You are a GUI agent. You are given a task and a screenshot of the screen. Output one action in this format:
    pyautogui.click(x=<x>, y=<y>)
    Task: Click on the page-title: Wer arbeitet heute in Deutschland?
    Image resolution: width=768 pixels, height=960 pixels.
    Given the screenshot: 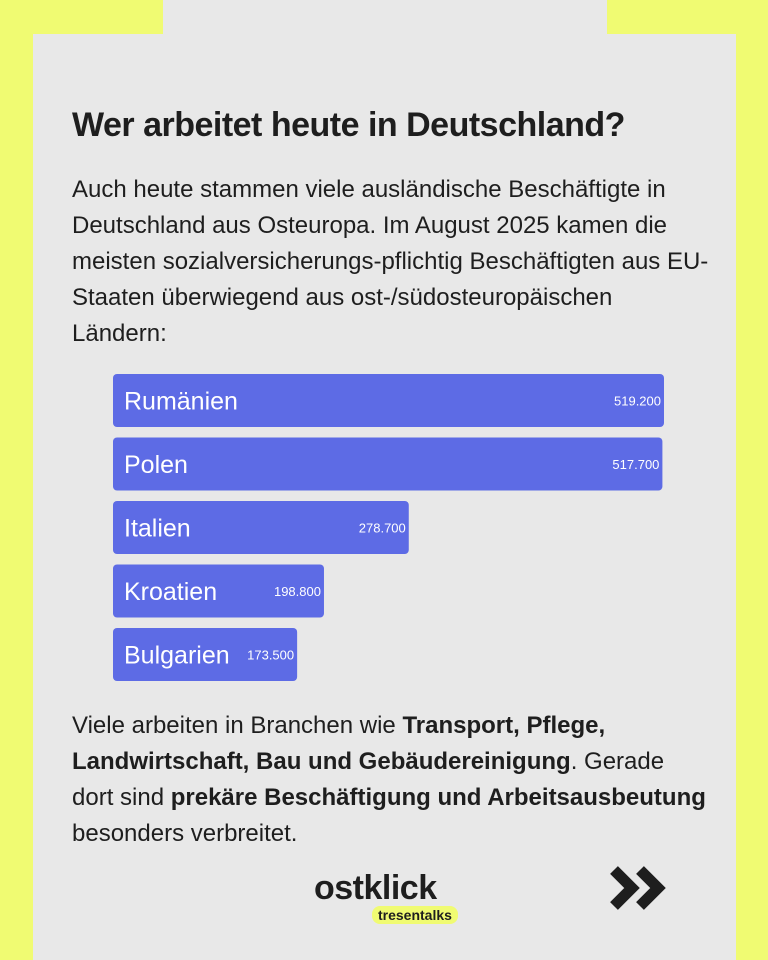 What is the action you would take?
    pyautogui.click(x=348, y=125)
    